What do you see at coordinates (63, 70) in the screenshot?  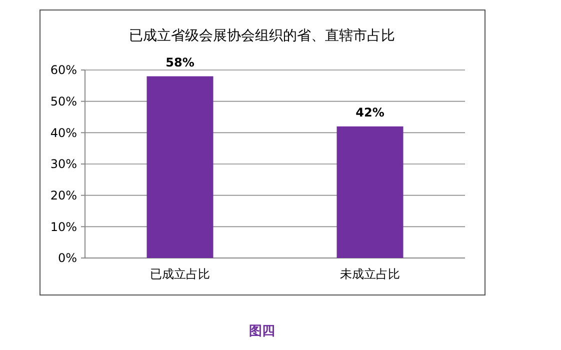 I see `y-tick-label: 60%` at bounding box center [63, 70].